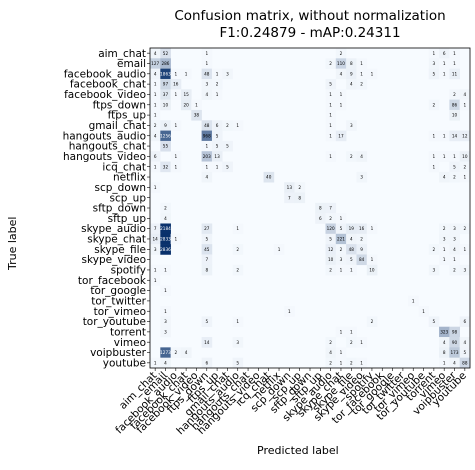  Describe the element at coordinates (124, 167) in the screenshot. I see `y-tick-label: icq_chat` at that location.